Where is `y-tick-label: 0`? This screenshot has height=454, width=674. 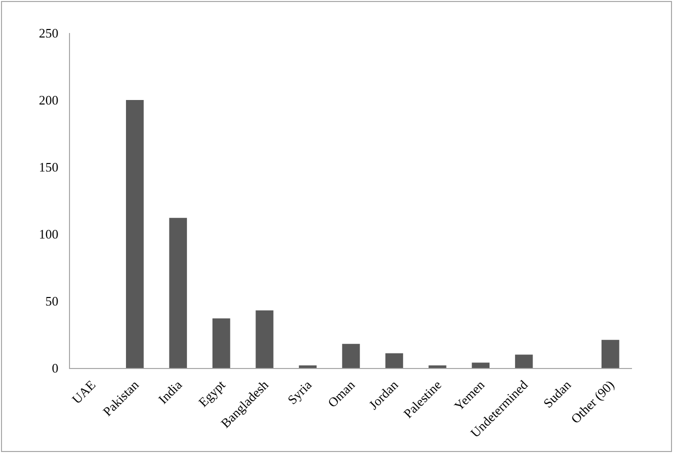 y-tick-label: 0 is located at coordinates (55, 368).